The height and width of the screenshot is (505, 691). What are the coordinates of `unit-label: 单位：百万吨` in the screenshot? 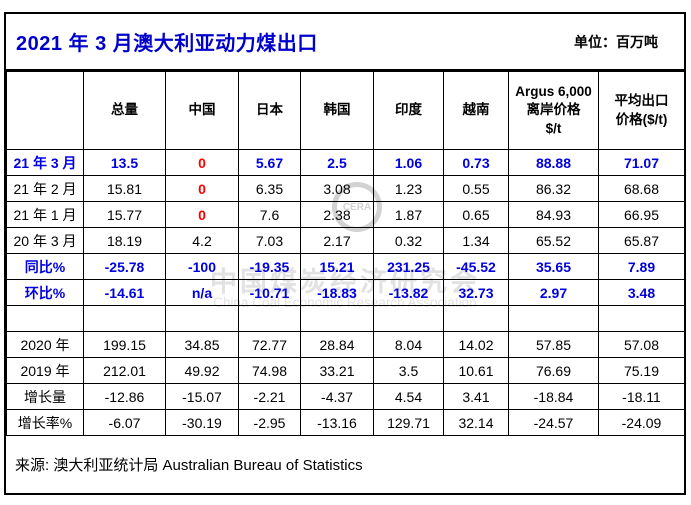 It's located at (616, 41).